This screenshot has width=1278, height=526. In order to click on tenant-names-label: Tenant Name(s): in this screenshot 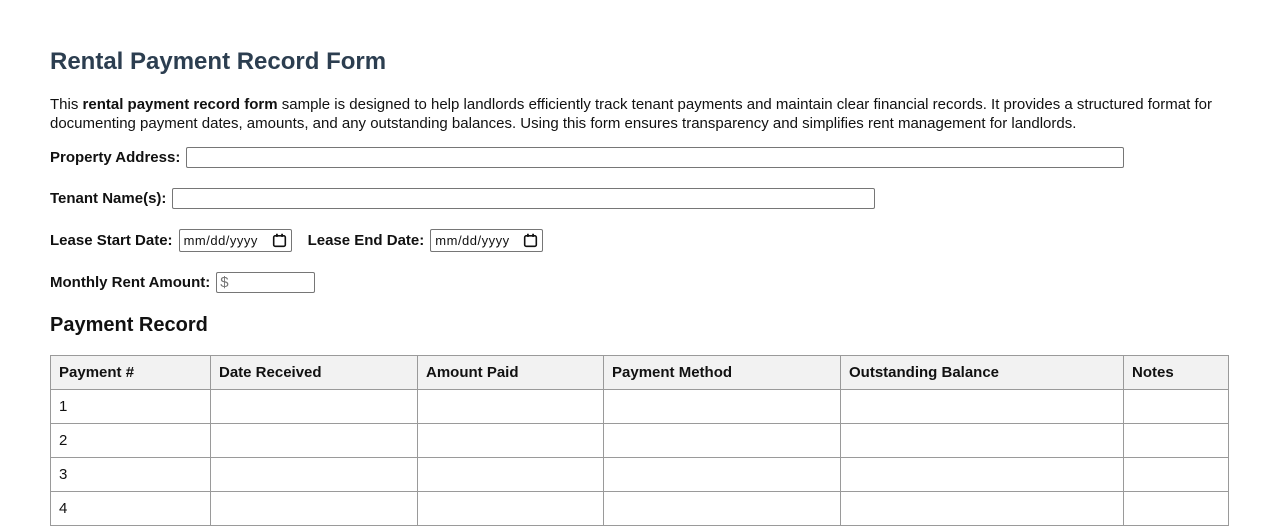, I will do `click(108, 198)`.